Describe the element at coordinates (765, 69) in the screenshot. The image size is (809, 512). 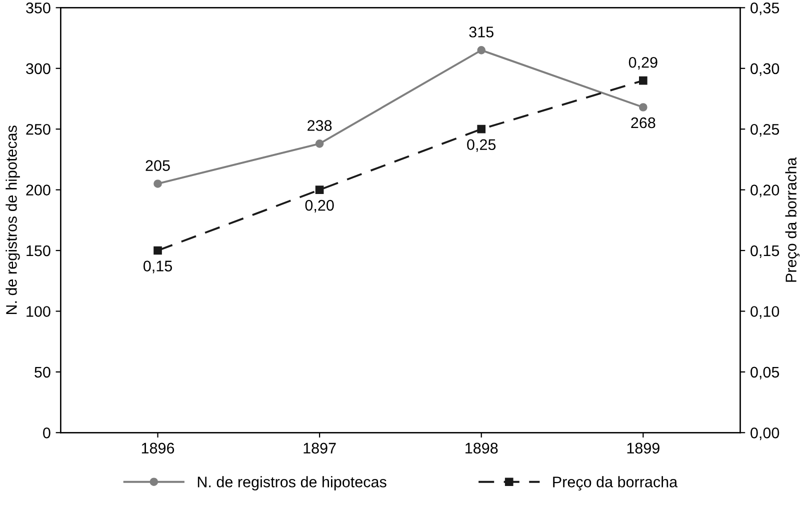
I see `y2-tick-label: 0,30` at that location.